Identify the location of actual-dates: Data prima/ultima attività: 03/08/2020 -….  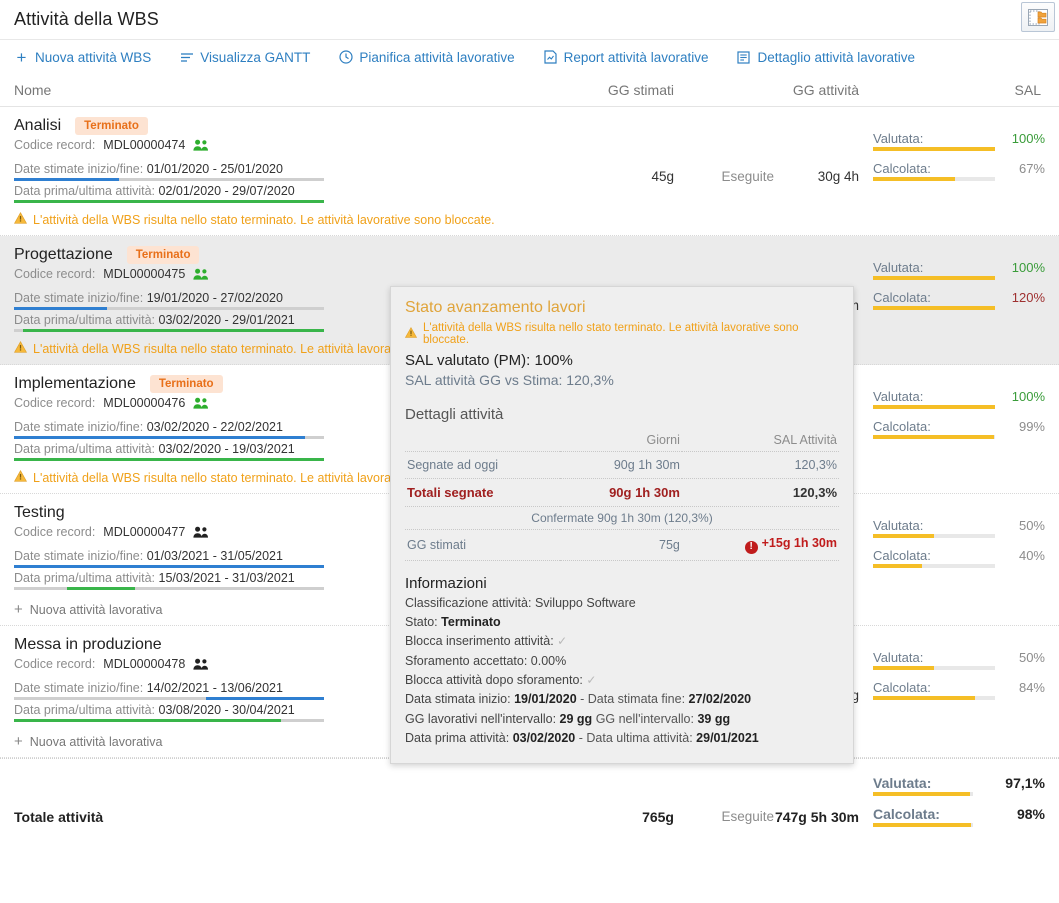
(154, 710).